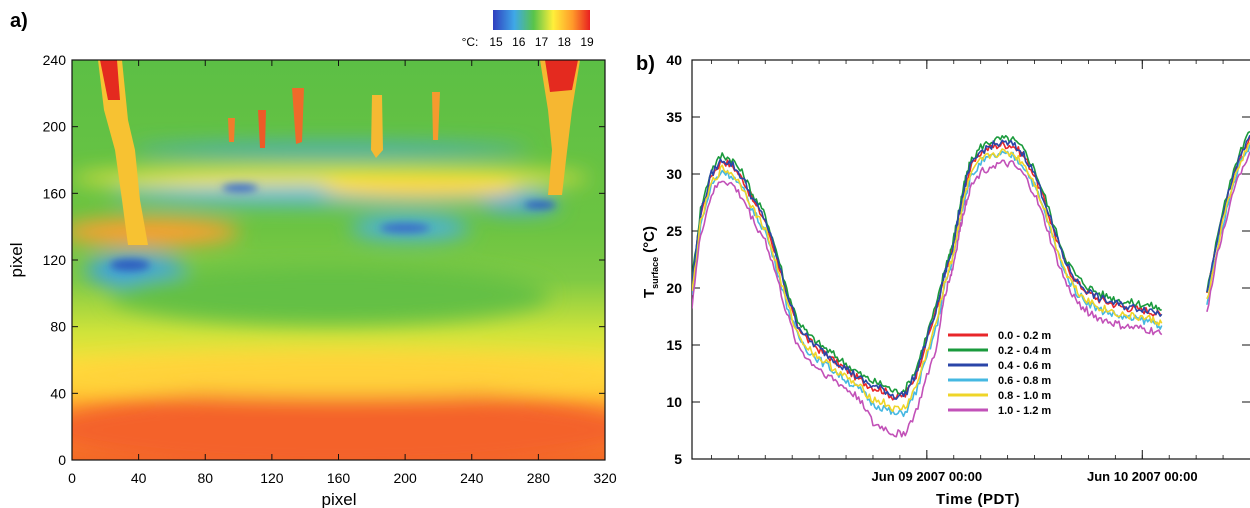 The height and width of the screenshot is (508, 1250). Describe the element at coordinates (541, 20) in the screenshot. I see `colorbar` at that location.